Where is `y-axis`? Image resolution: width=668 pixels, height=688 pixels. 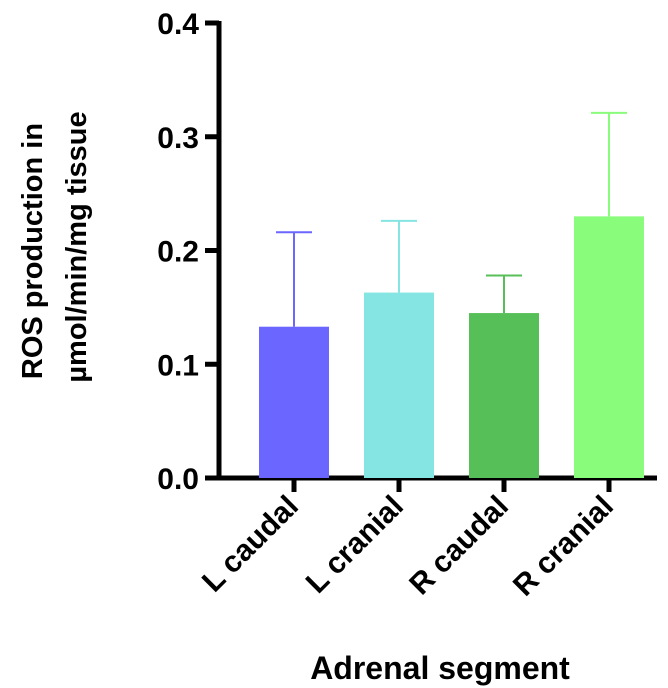 y-axis is located at coordinates (213, 250).